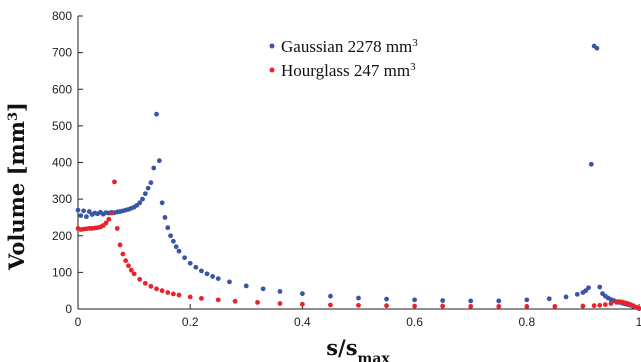 The image size is (641, 362). Describe the element at coordinates (369, 58) in the screenshot. I see `legend: Gaussian 2278 mm3 Hourglass 247 mm3` at that location.